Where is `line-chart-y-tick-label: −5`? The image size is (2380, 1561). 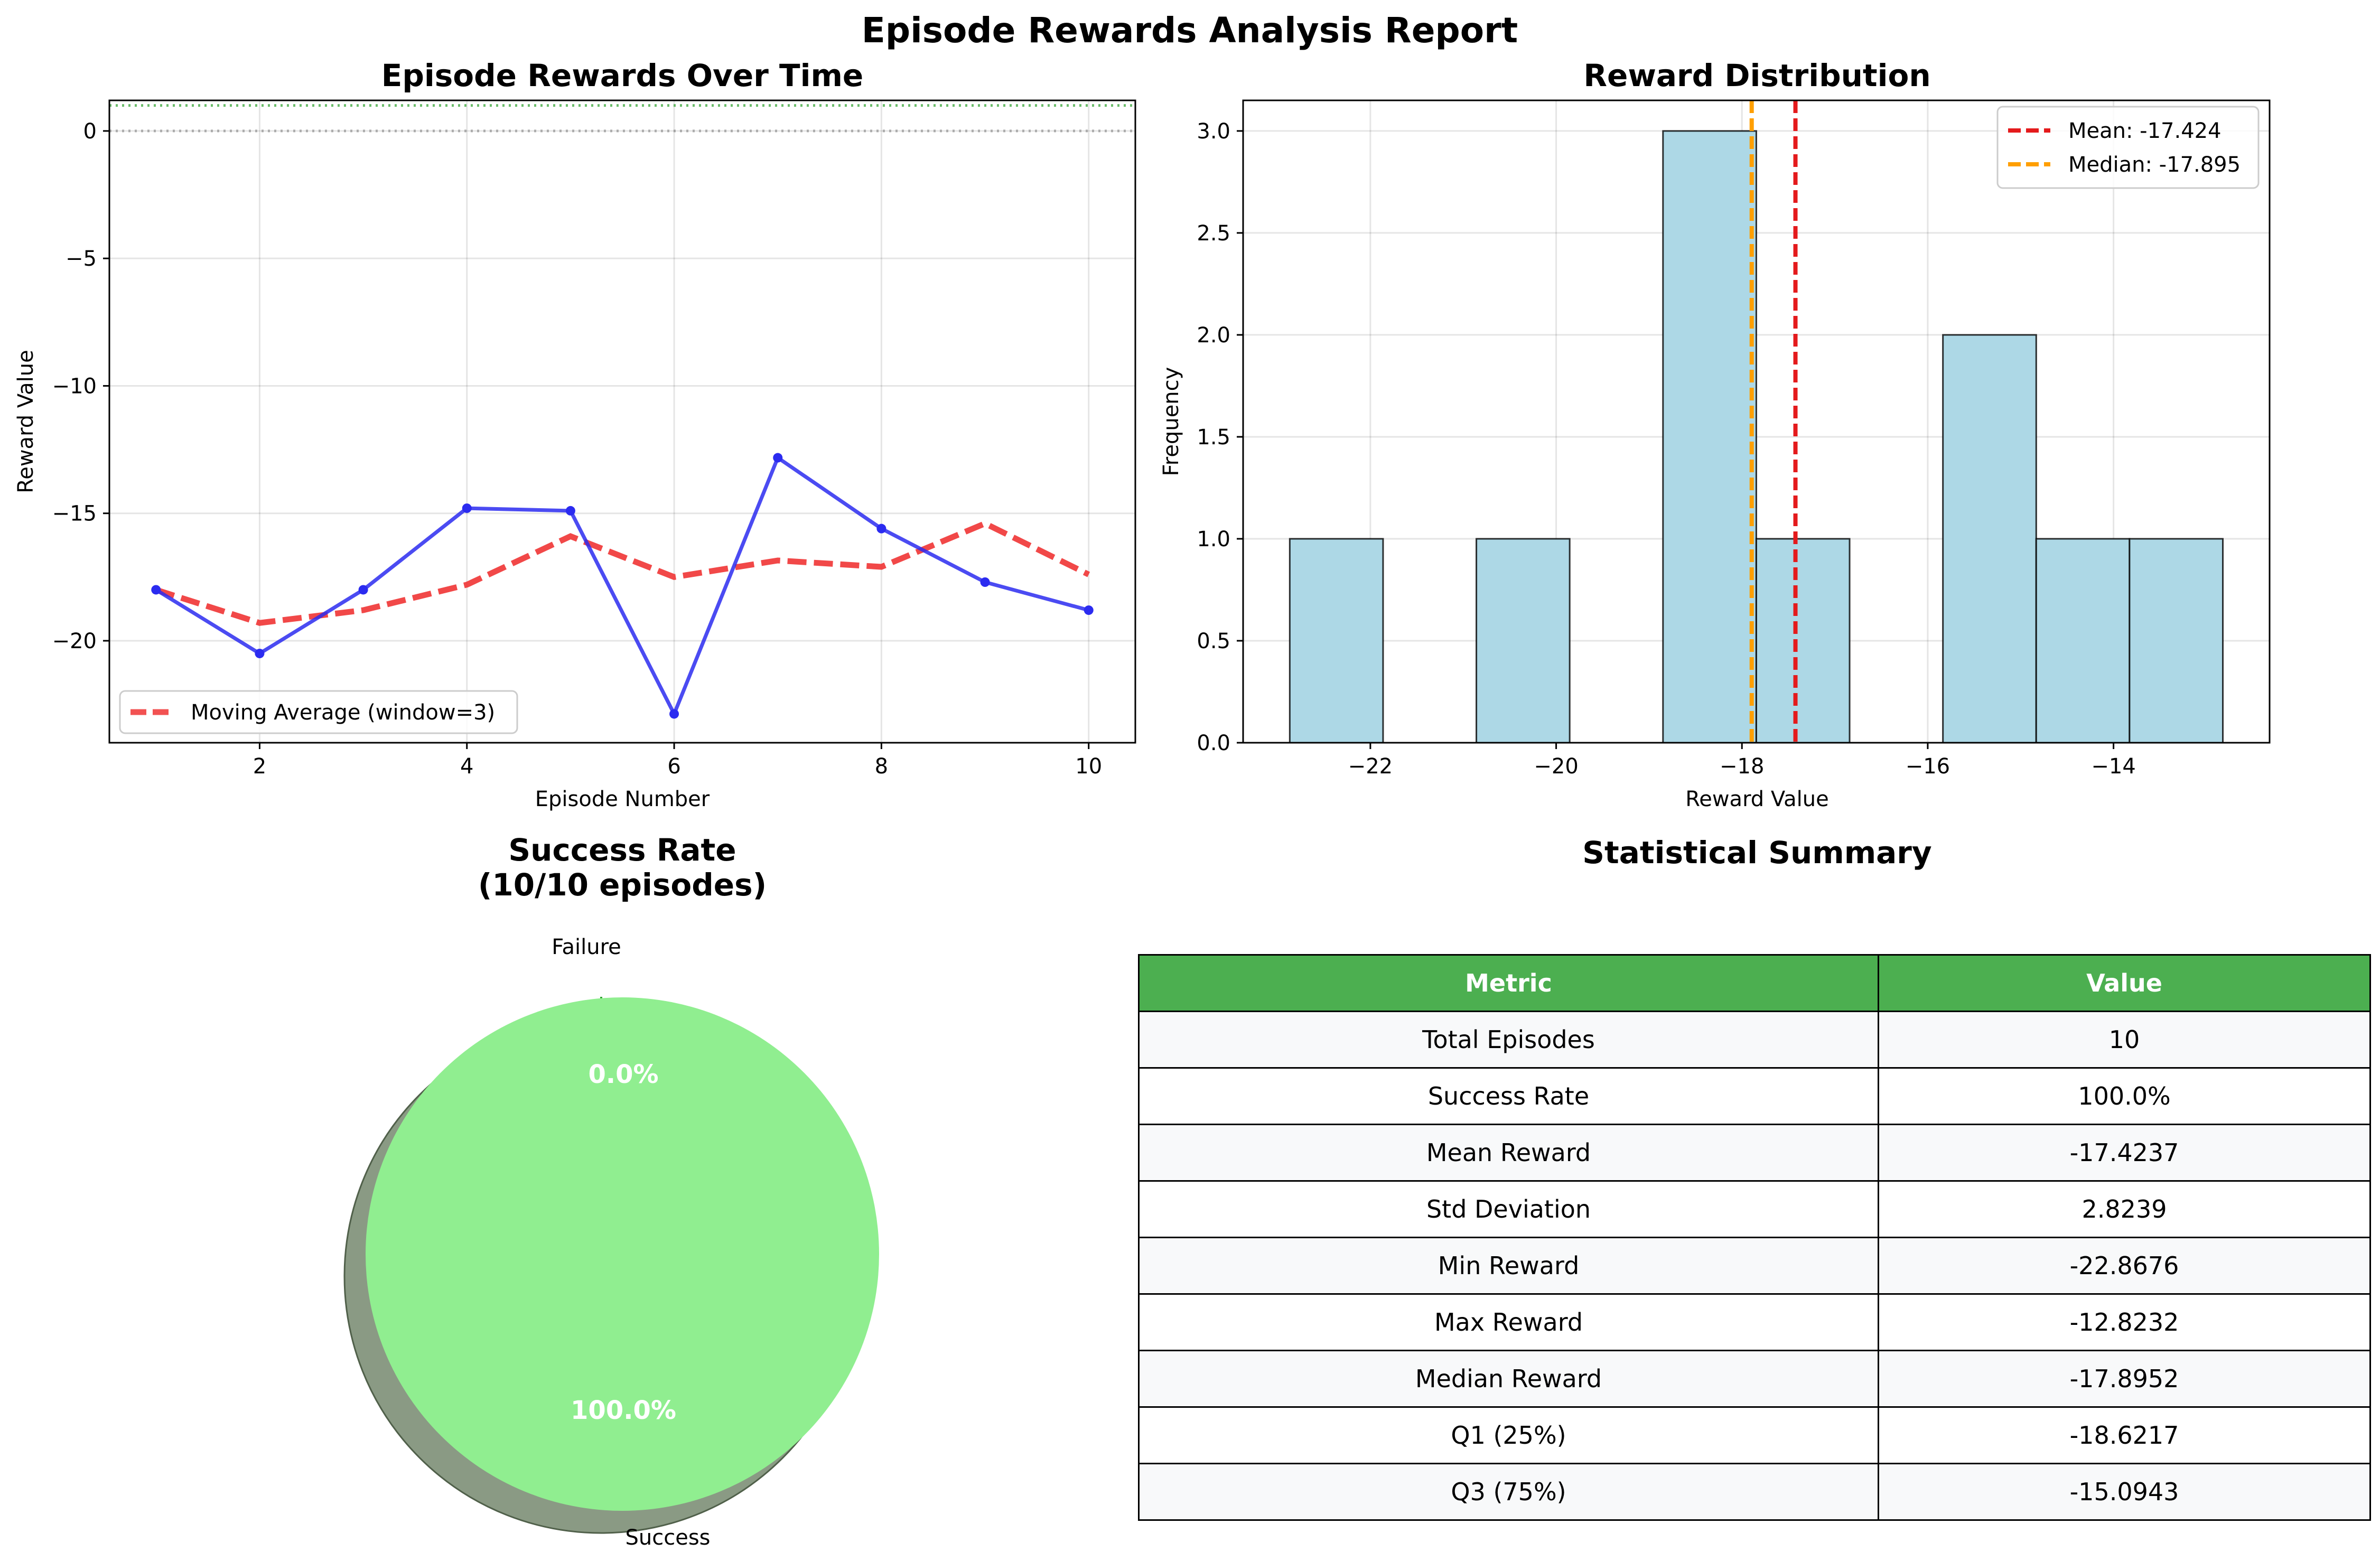
line-chart-y-tick-label: −5 is located at coordinates (81, 259).